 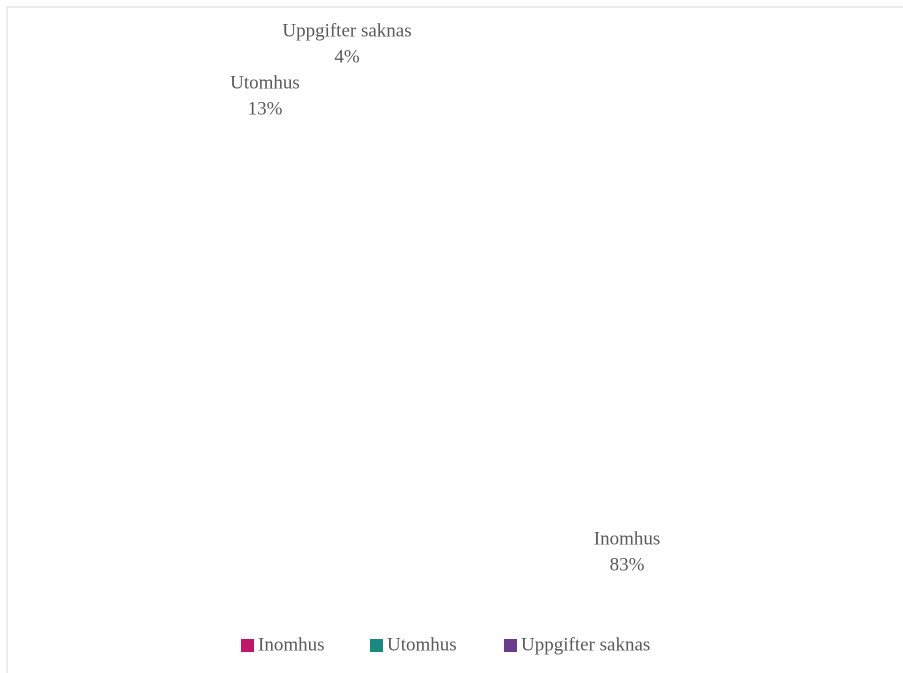 What do you see at coordinates (265, 82) in the screenshot?
I see `slice-name: Utomhus` at bounding box center [265, 82].